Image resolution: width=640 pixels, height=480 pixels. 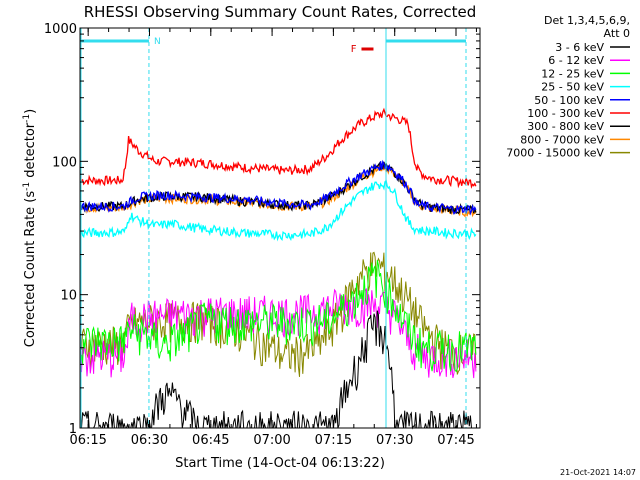 I want to click on legend-label-800-7000-kev: 800 - 7000 keV, so click(x=562, y=139).